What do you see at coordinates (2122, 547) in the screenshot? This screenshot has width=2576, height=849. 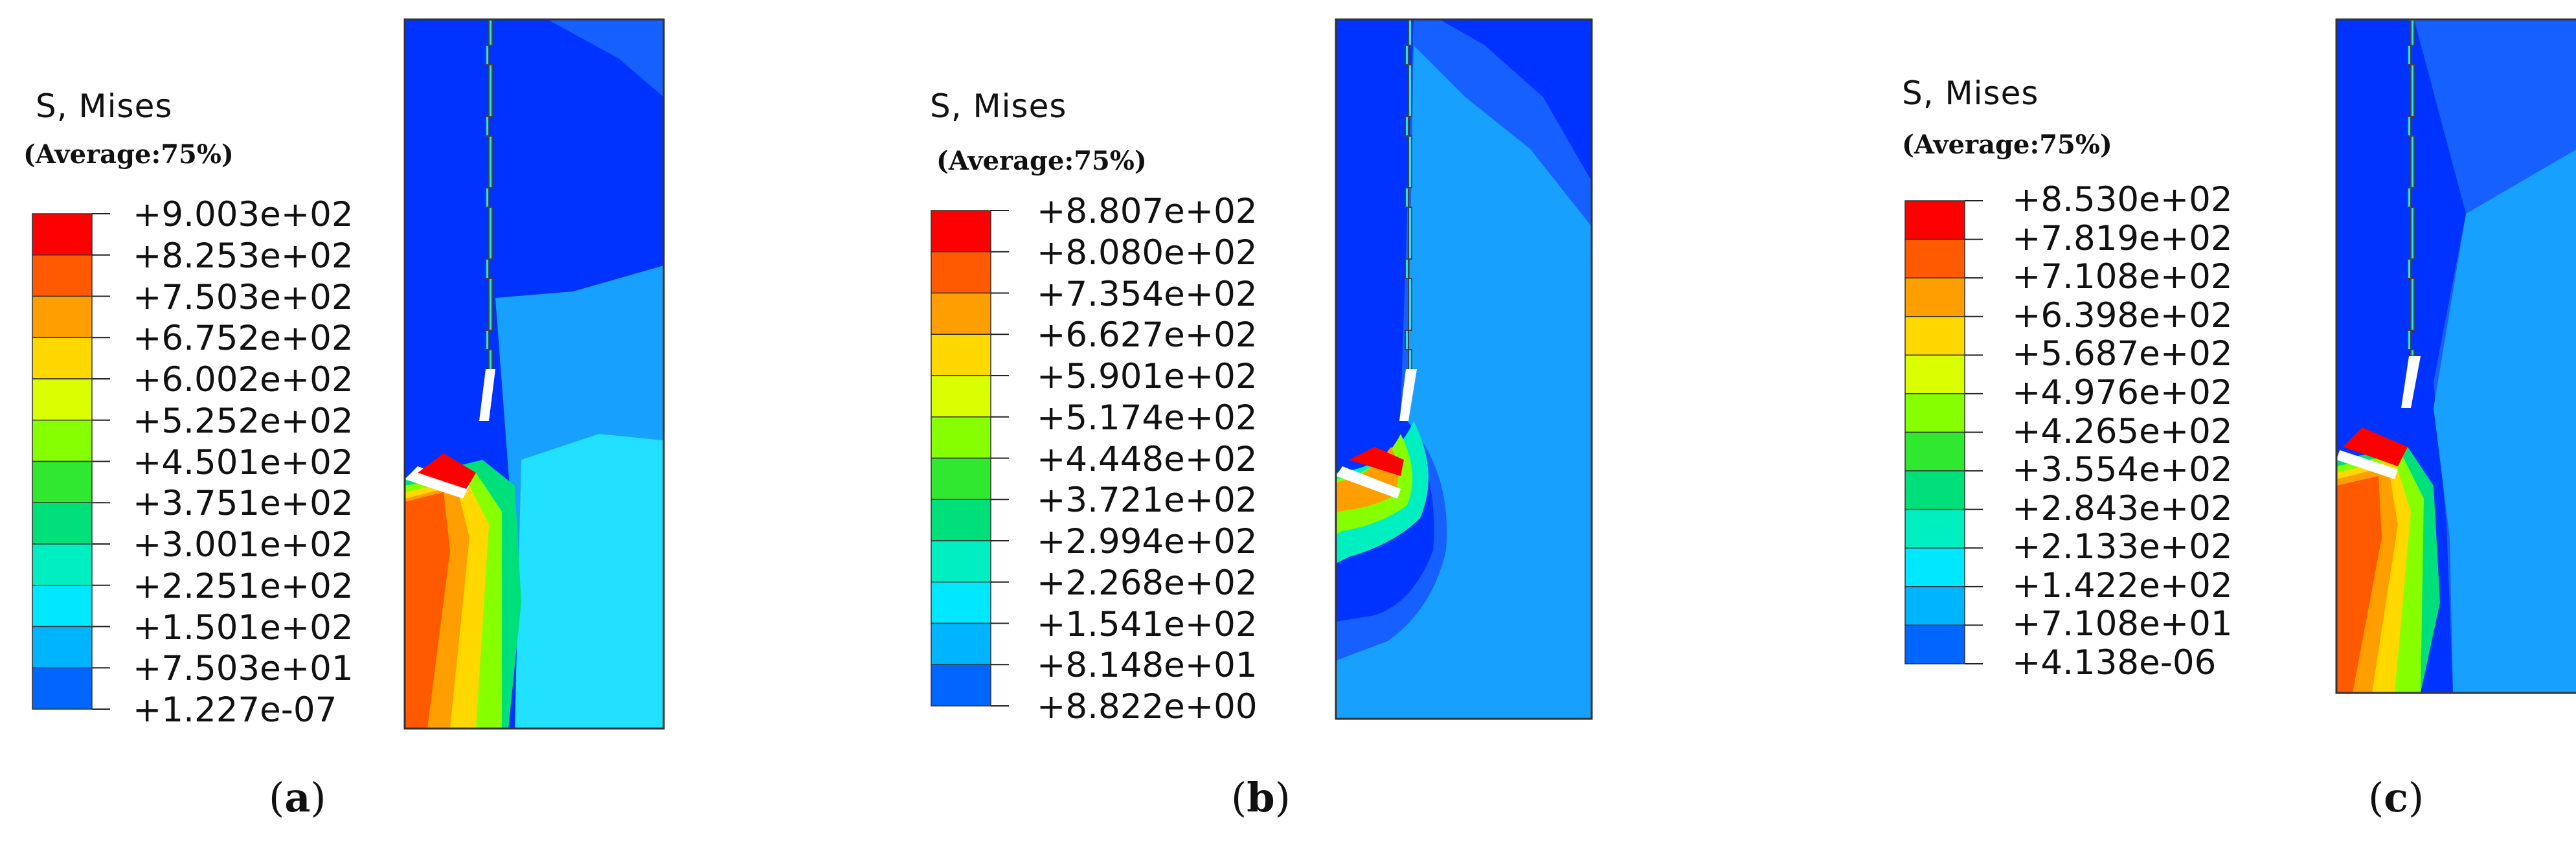 I see `legend-level-label: +2.133e+02` at bounding box center [2122, 547].